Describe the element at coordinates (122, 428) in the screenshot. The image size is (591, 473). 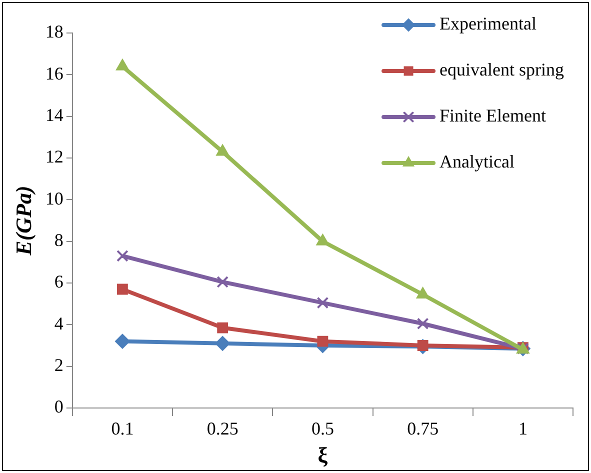
I see `x-tick-label: 0.1` at that location.